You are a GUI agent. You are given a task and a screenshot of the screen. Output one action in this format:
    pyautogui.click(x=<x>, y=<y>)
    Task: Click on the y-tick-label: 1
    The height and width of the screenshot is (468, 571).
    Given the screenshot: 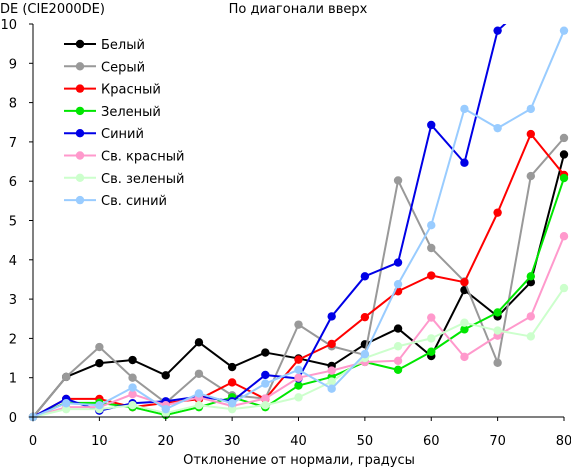 What is the action you would take?
    pyautogui.click(x=13, y=379)
    